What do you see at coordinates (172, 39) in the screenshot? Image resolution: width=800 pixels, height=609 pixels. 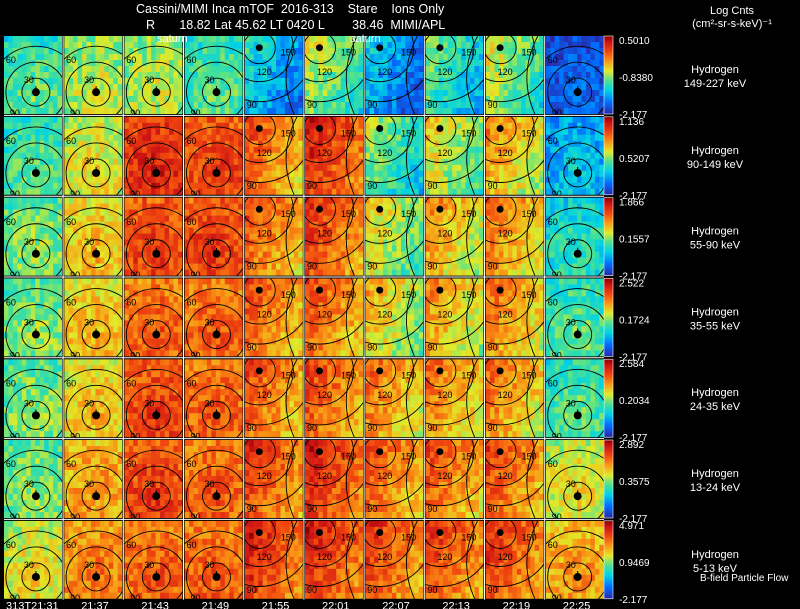 I see `saturn-label: saturn` at bounding box center [172, 39].